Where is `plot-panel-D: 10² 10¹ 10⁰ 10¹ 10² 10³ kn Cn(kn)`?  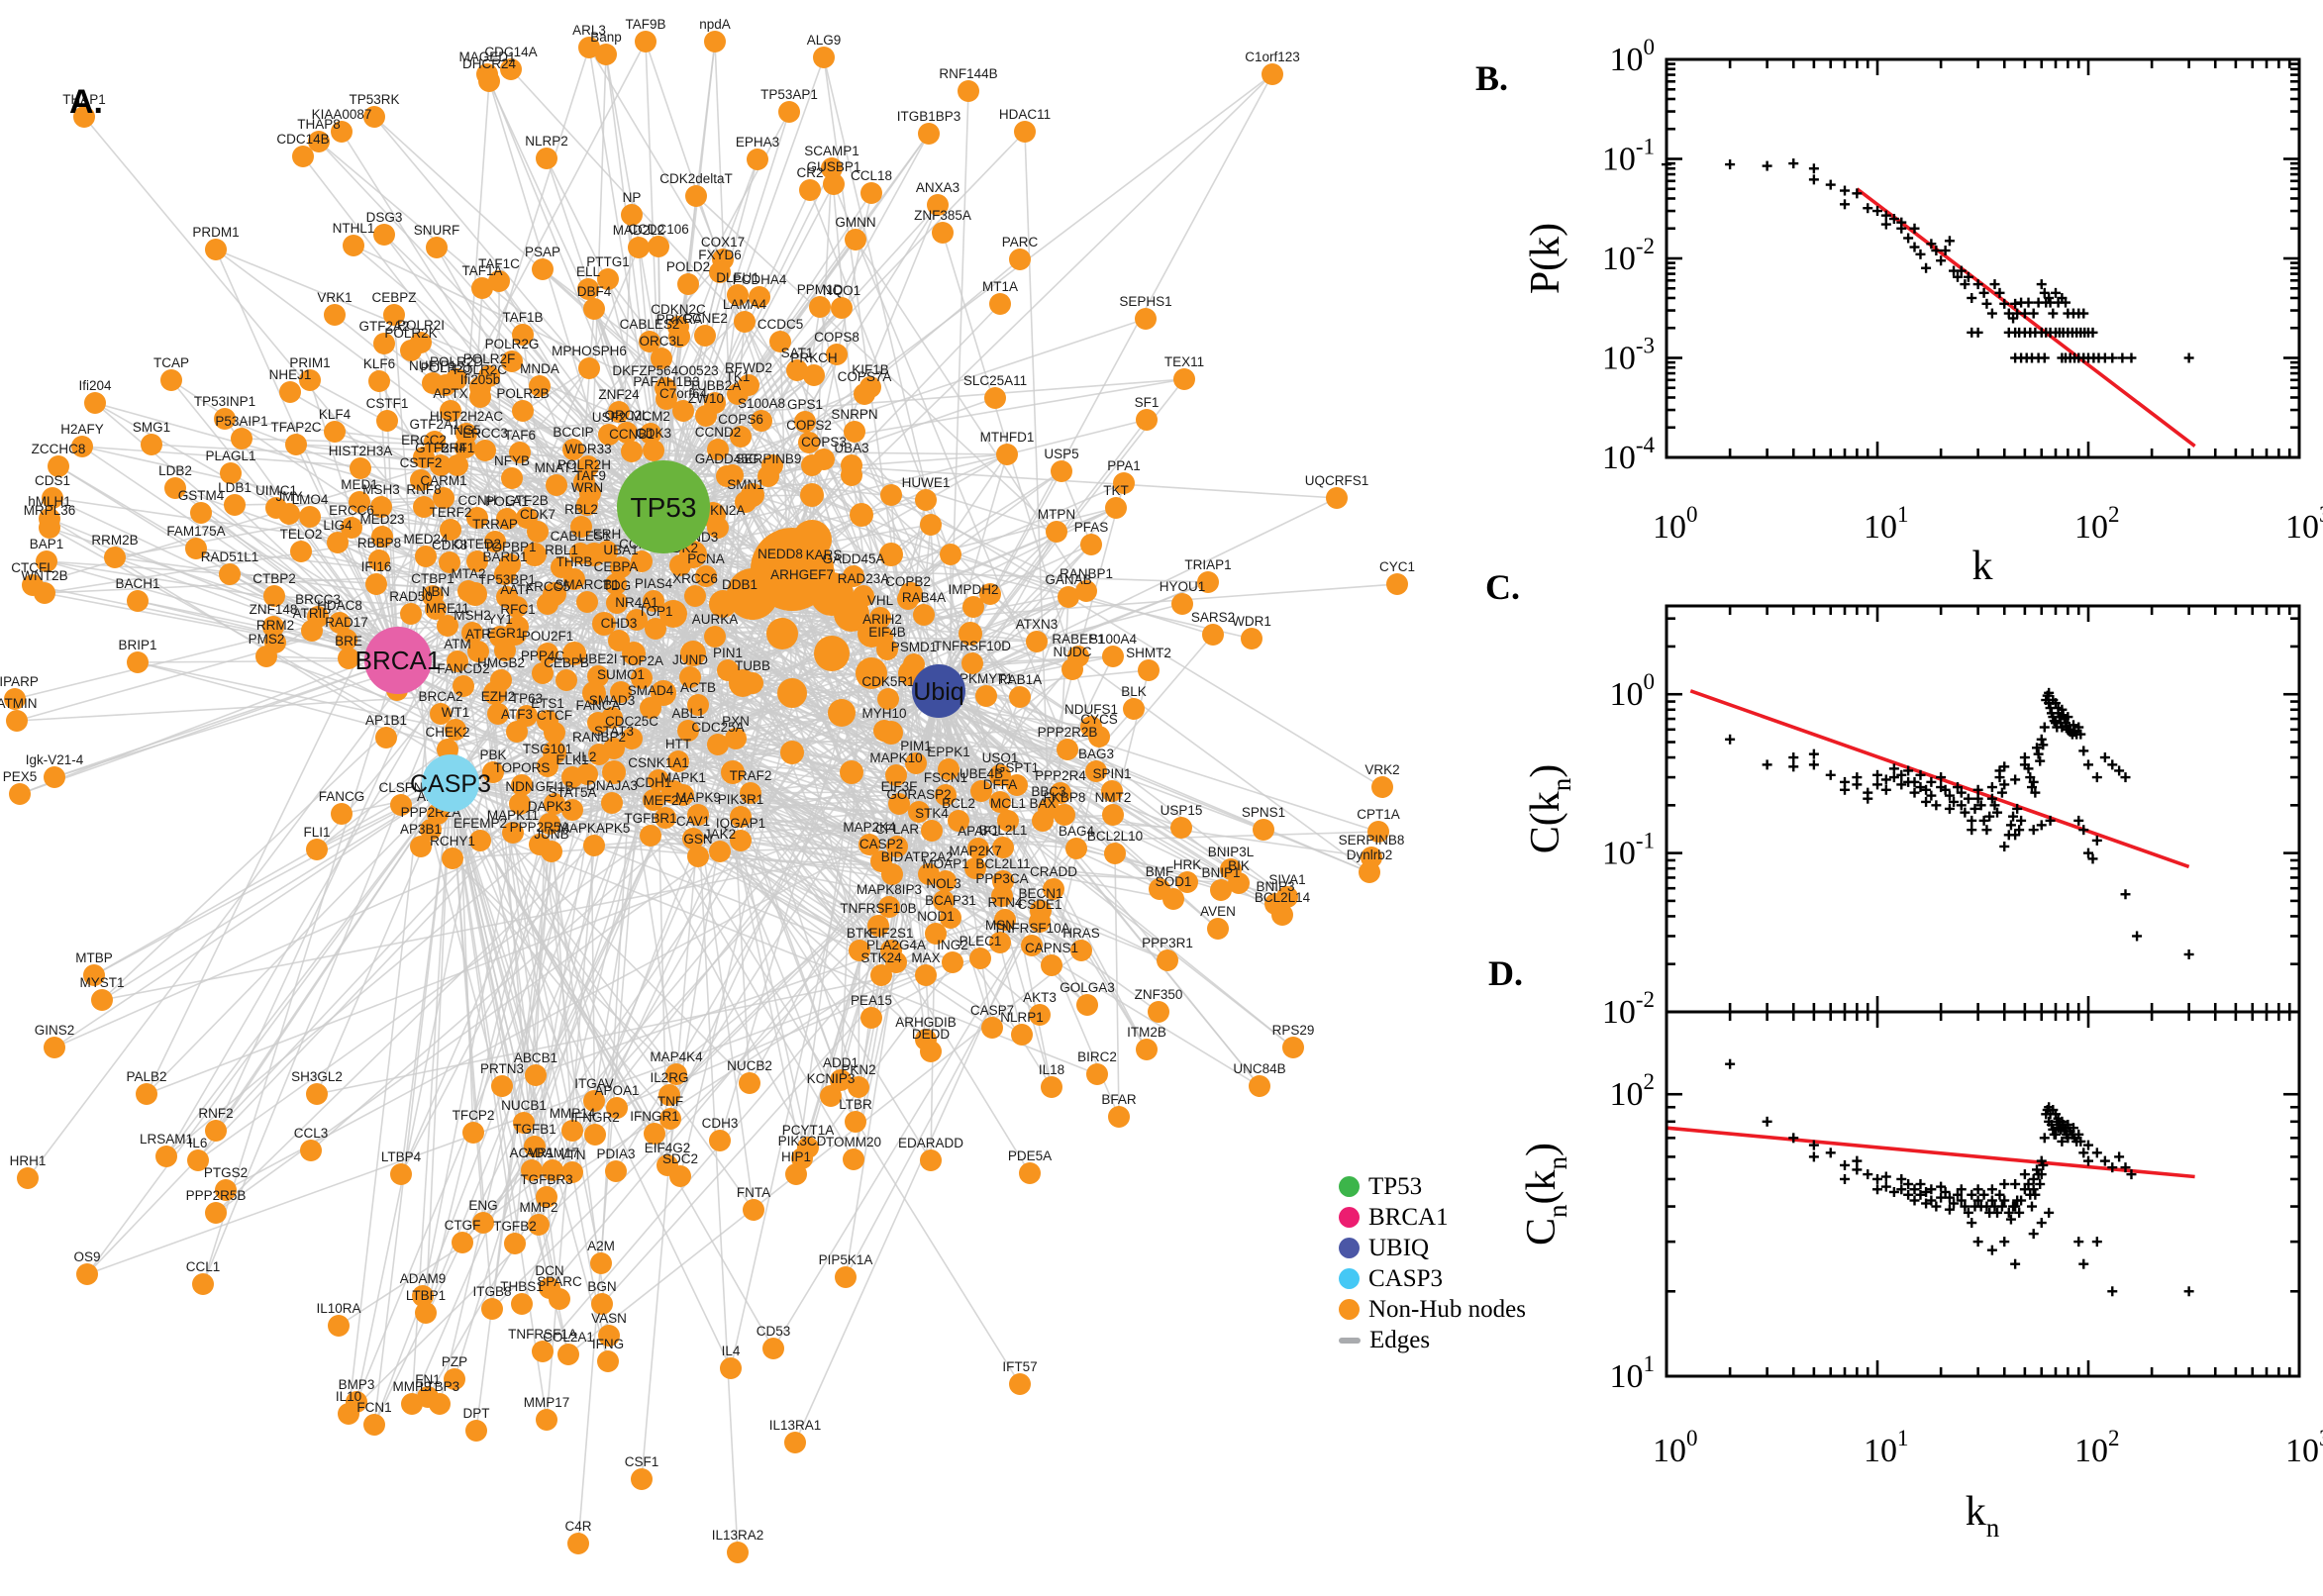 plot-panel-D: 10² 10¹ 10⁰ 10¹ 10² 10³ kn Cn(kn) is located at coordinates (1921, 1276).